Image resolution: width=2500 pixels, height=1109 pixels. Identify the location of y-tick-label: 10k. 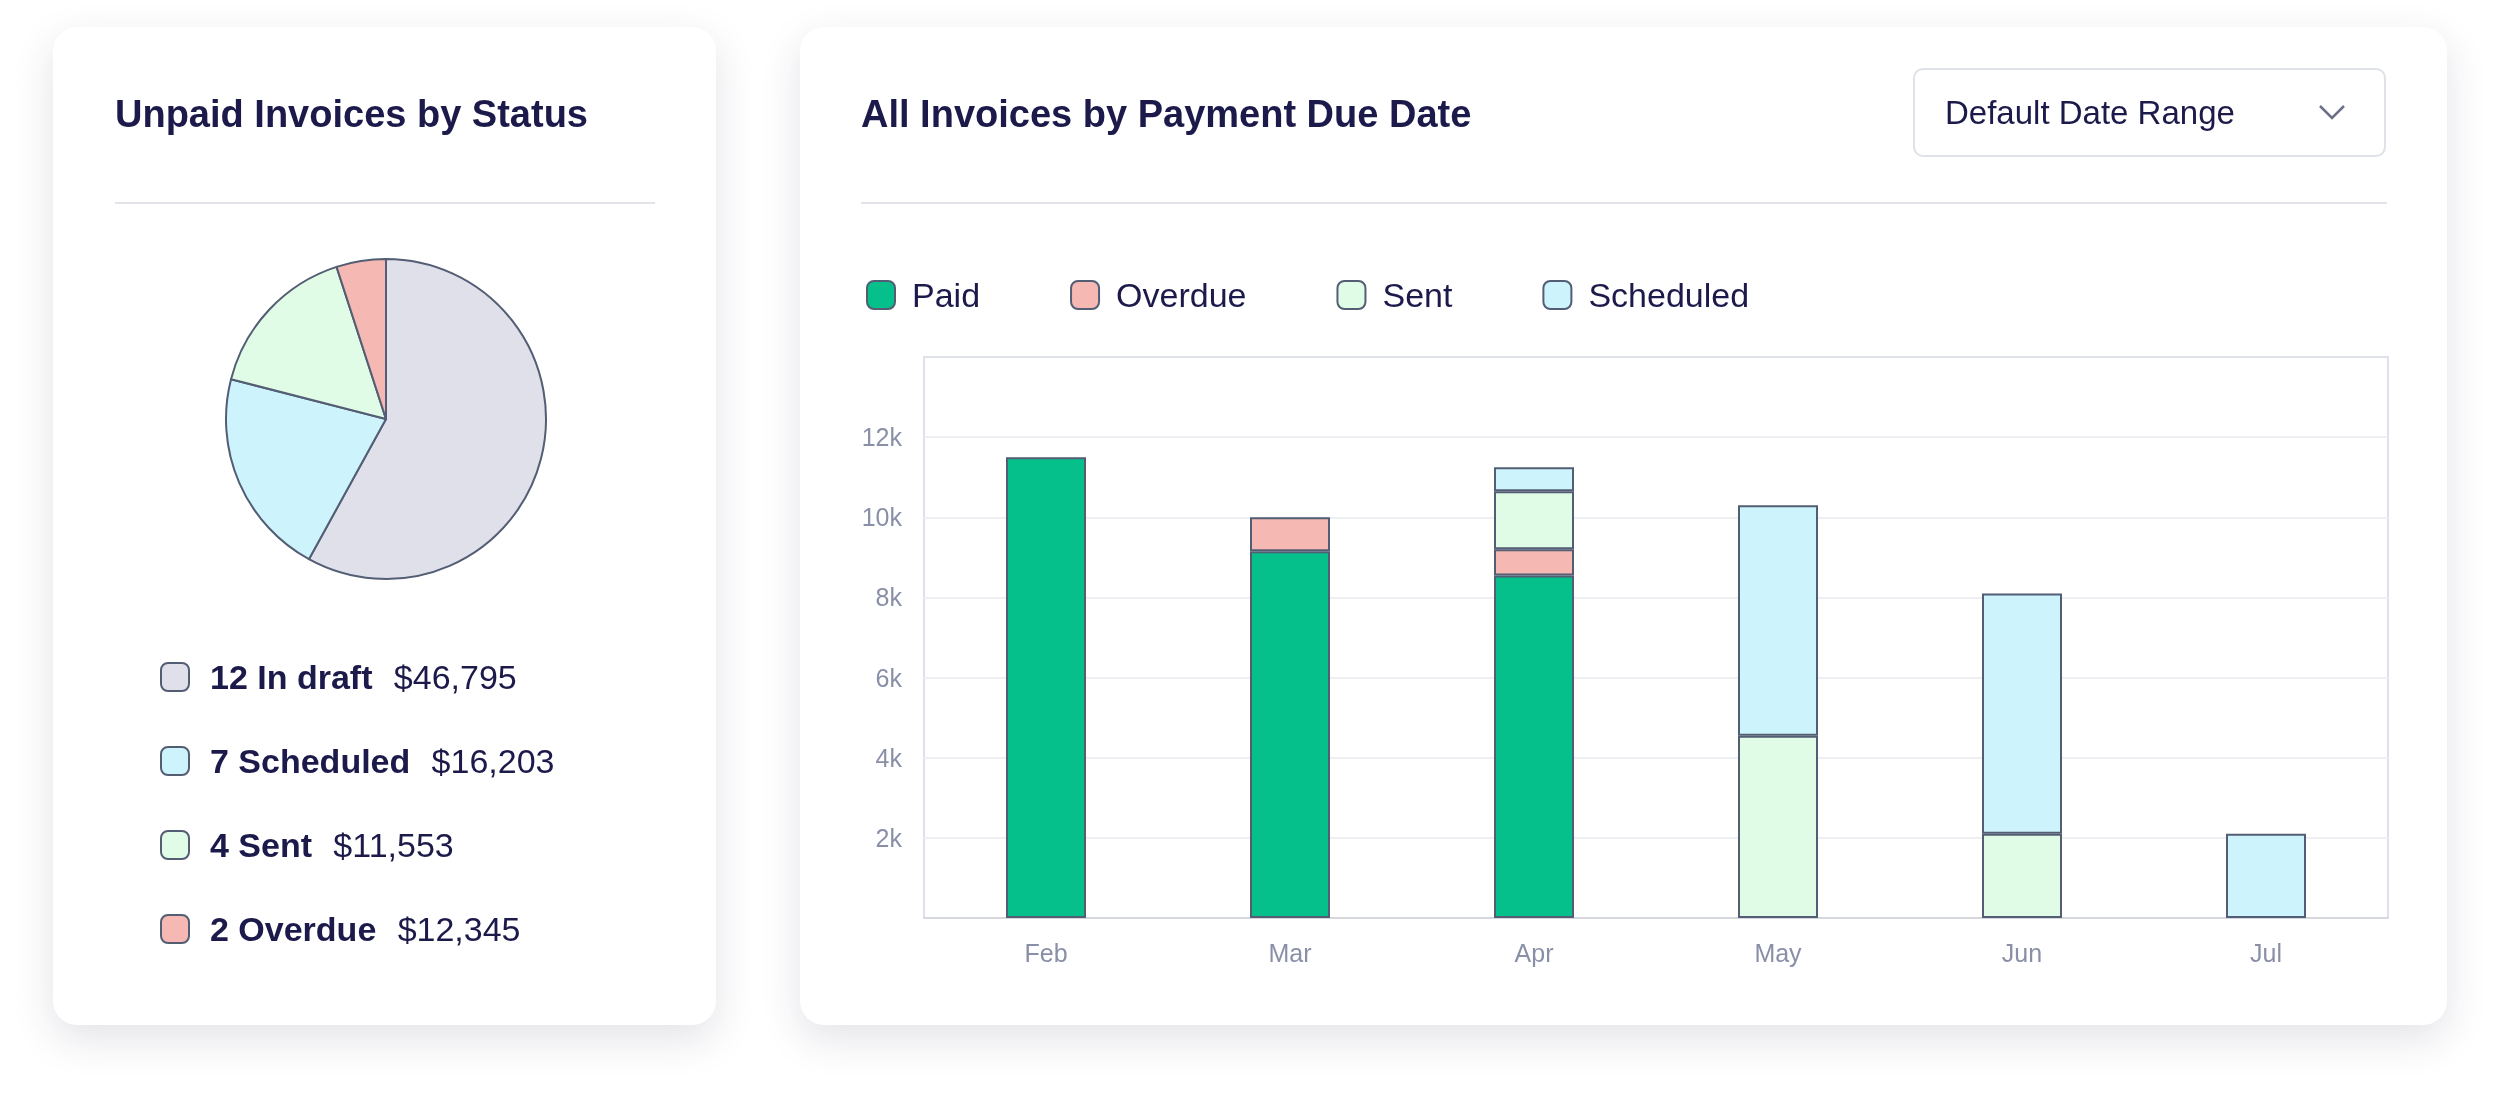
(882, 517).